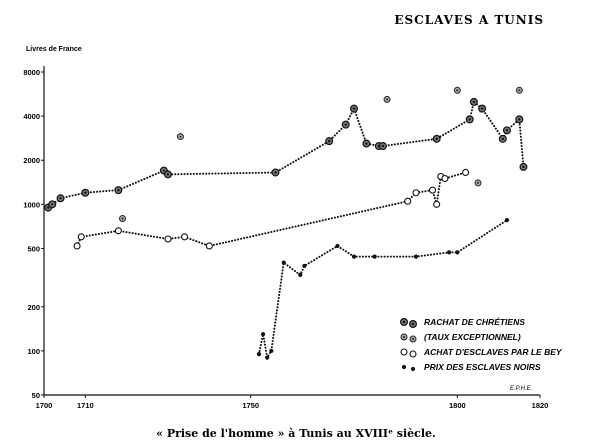  Describe the element at coordinates (85, 405) in the screenshot. I see `x-tick-label: 1710` at that location.